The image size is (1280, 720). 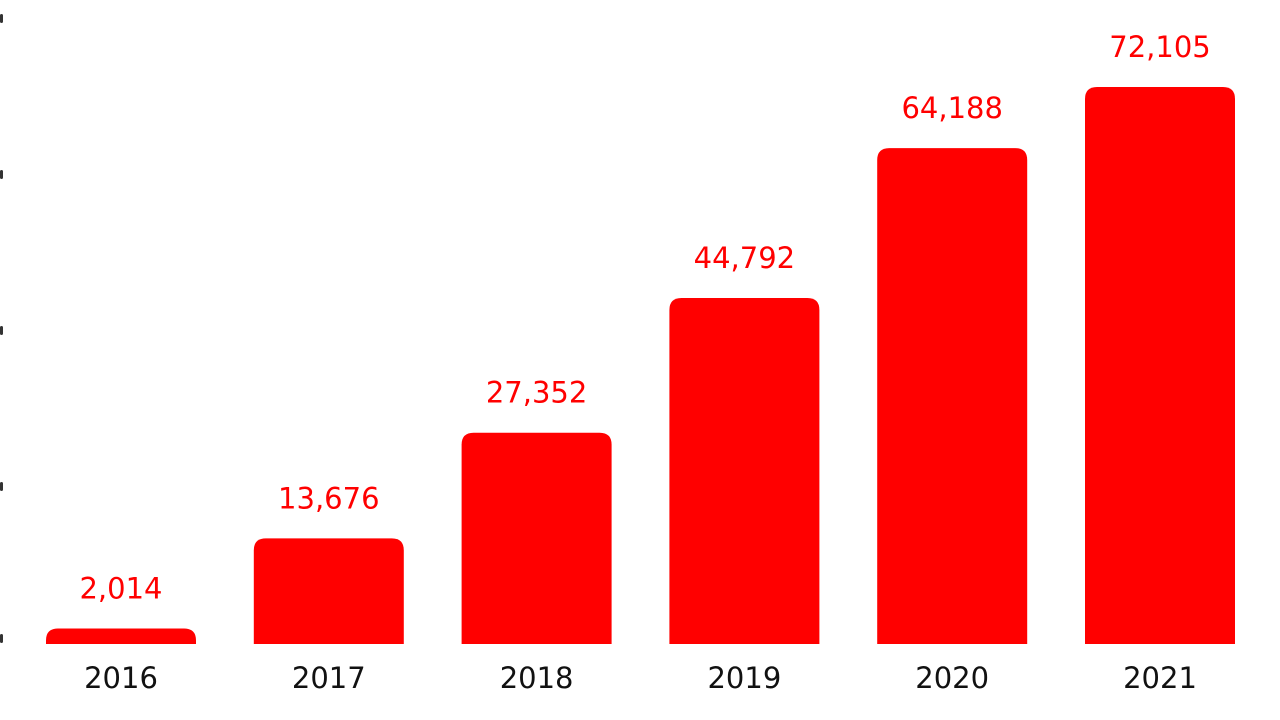 What do you see at coordinates (536, 393) in the screenshot?
I see `value-label-2018: 27,352` at bounding box center [536, 393].